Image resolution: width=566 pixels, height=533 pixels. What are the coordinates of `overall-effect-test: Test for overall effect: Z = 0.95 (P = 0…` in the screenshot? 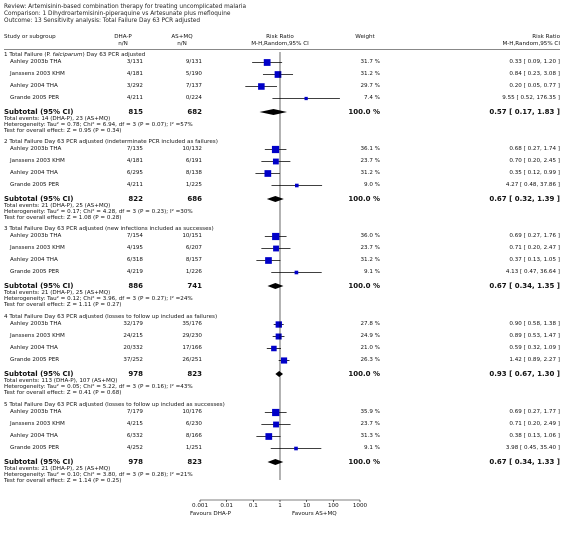 It's located at (63, 131).